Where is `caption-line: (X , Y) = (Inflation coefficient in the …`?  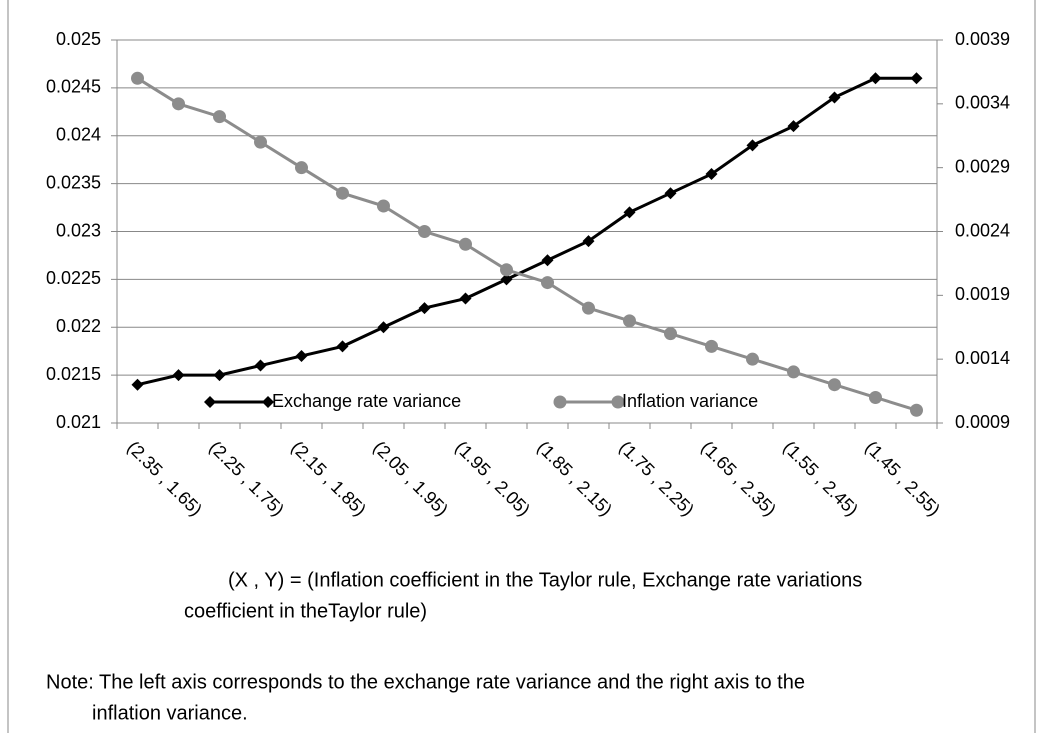
caption-line: (X , Y) = (Inflation coefficient in the … is located at coordinates (545, 580).